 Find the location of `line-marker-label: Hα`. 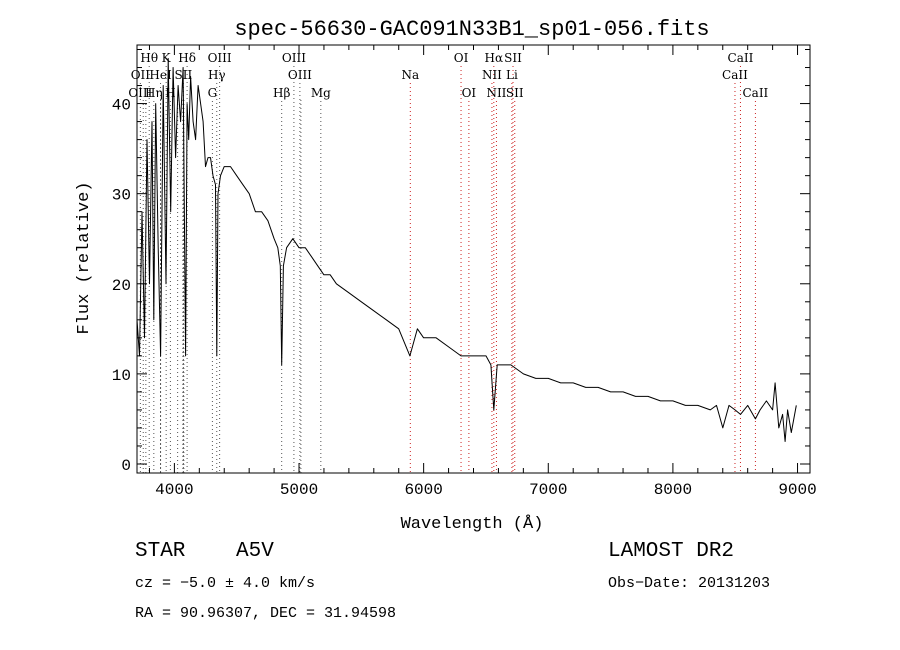

line-marker-label: Hα is located at coordinates (494, 58).